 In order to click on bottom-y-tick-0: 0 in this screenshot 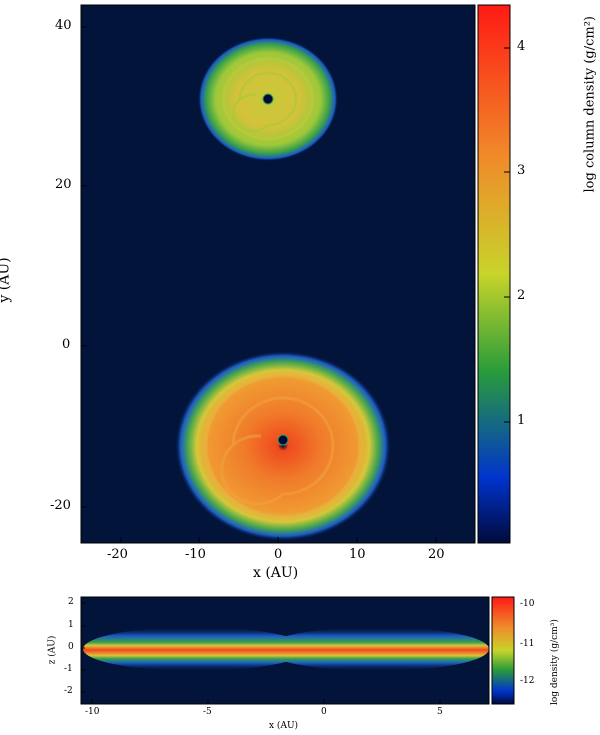, I will do `click(71, 647)`.